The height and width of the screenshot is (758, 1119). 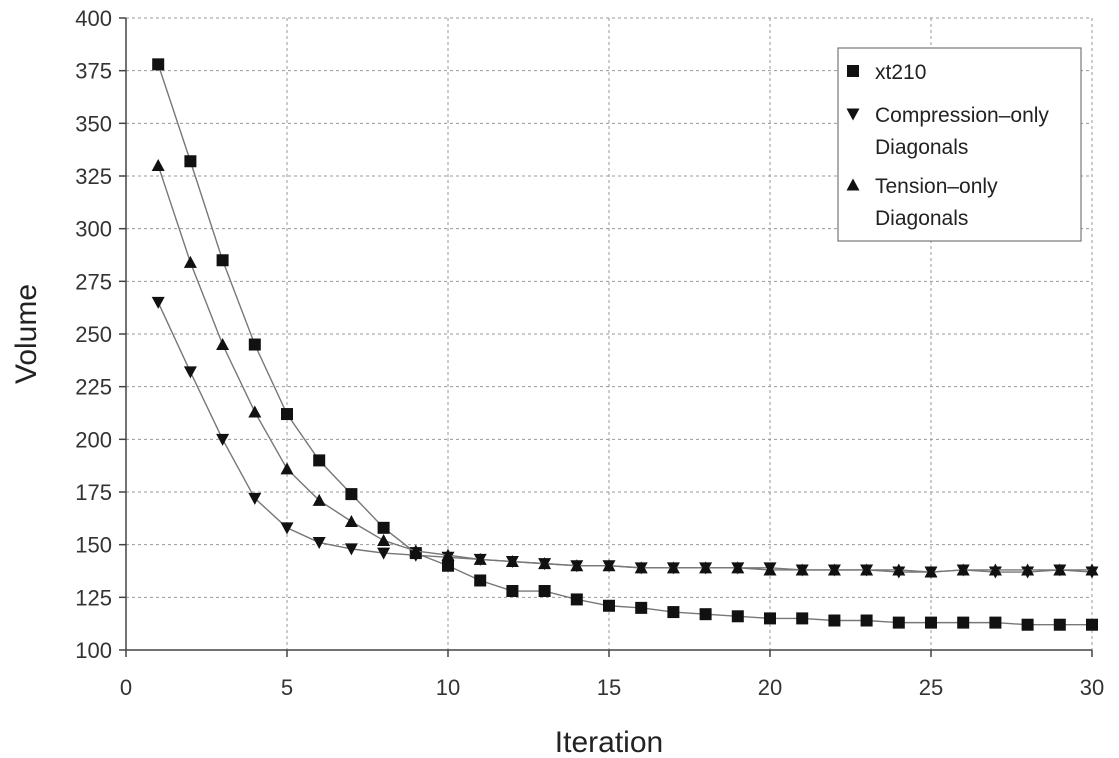 I want to click on y-tick-label: 325, so click(x=93, y=176).